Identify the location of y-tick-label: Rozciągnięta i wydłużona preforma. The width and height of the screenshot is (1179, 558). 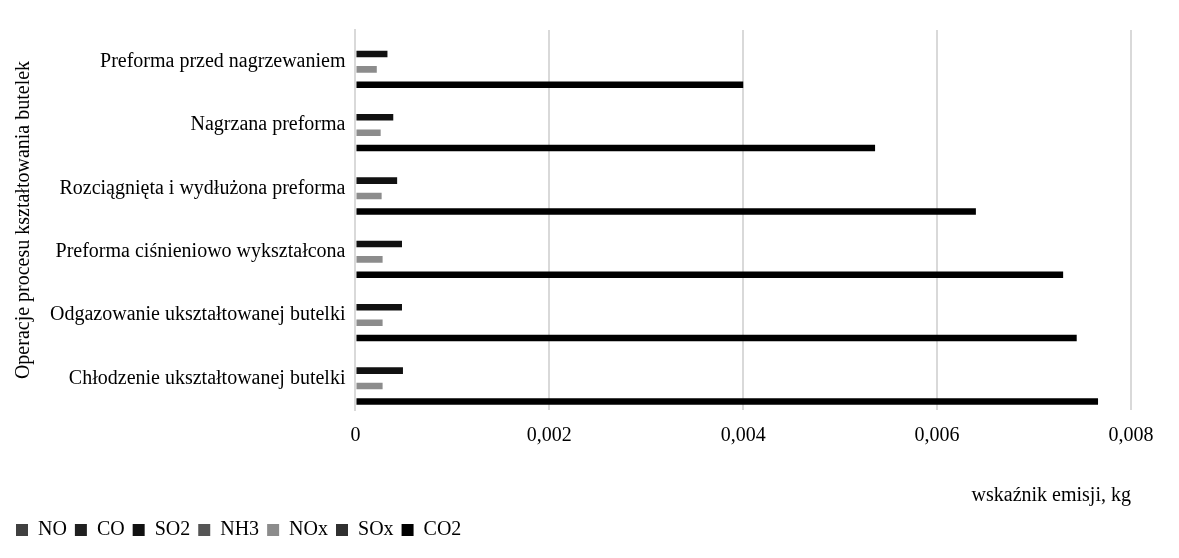
(202, 187).